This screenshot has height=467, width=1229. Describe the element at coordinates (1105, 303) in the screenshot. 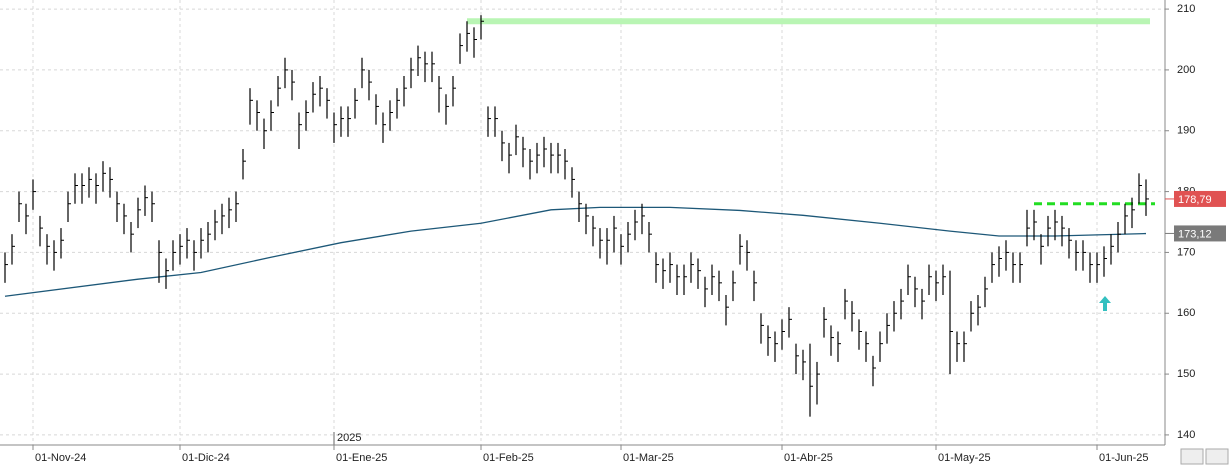

I see `signal-arrow` at that location.